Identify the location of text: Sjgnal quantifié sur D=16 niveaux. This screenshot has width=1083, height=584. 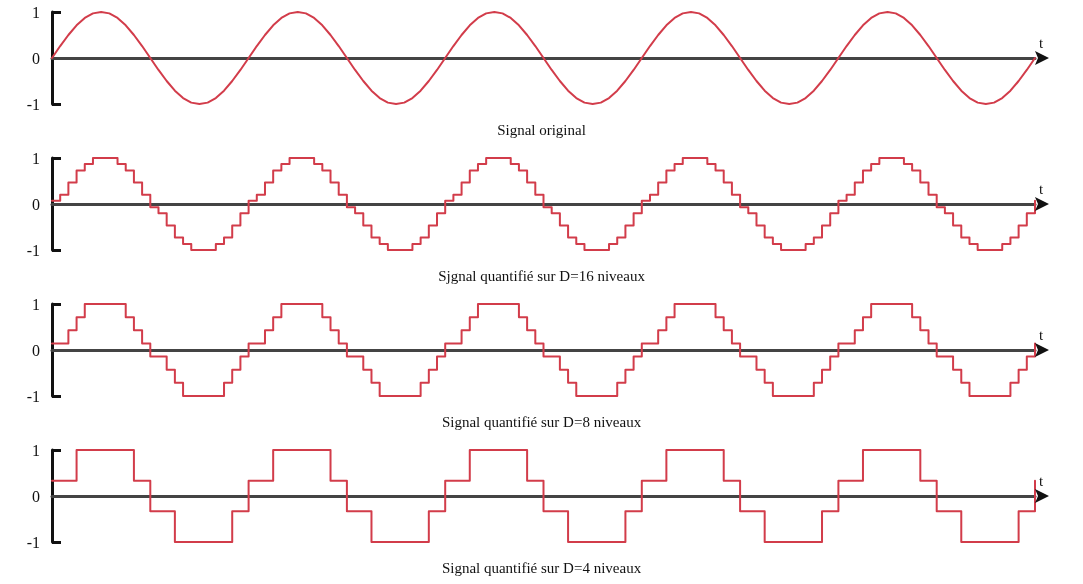
(542, 275).